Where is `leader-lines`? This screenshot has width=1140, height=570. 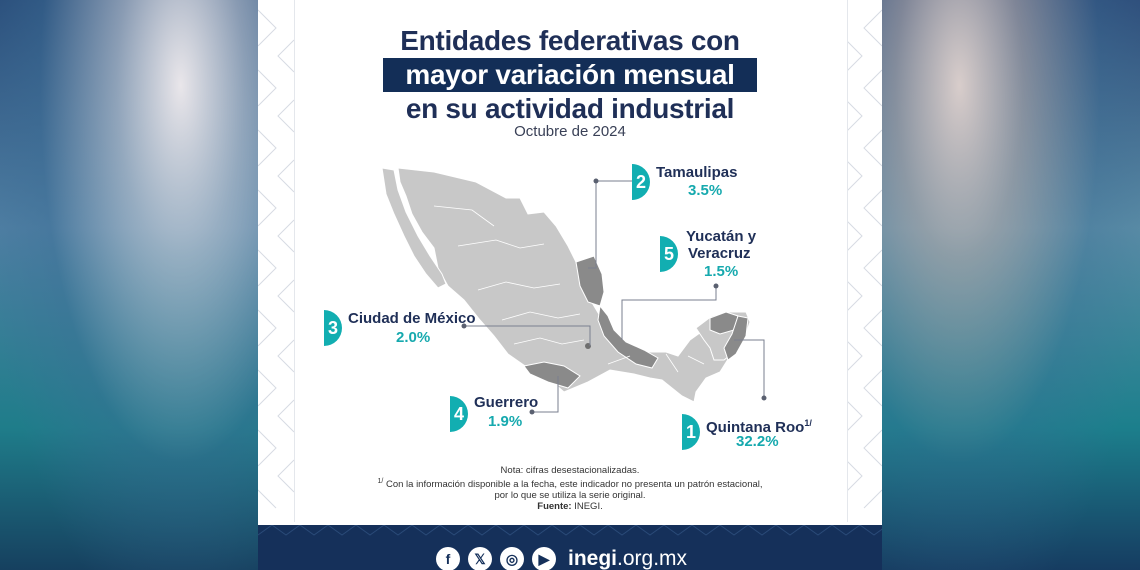 leader-lines is located at coordinates (614, 296).